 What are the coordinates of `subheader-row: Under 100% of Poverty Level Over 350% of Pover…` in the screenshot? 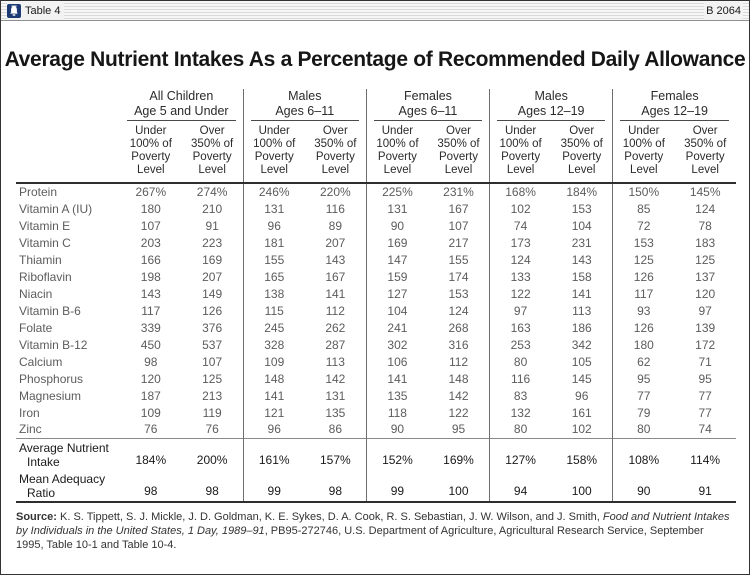 It's located at (376, 152).